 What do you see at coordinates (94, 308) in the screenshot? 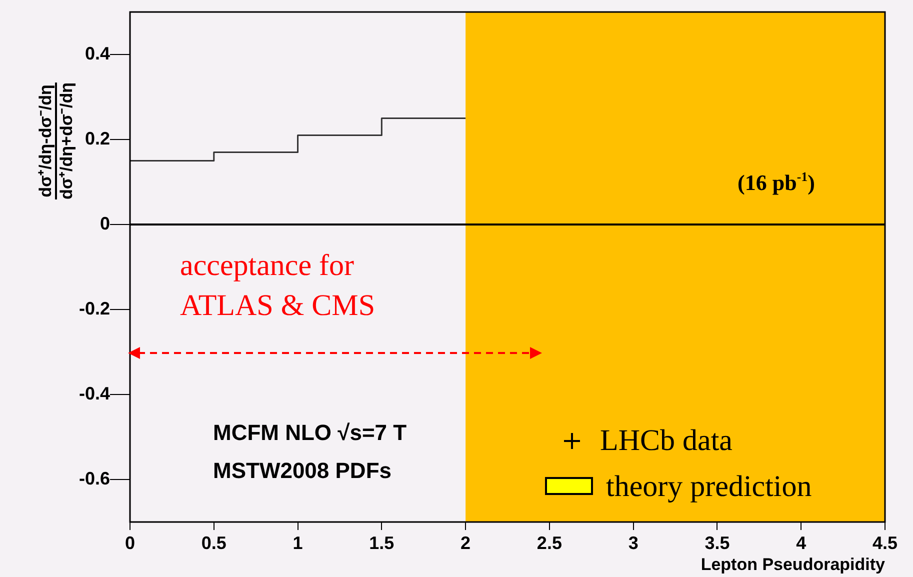
I see `y-tick-label: -0.2` at bounding box center [94, 308].